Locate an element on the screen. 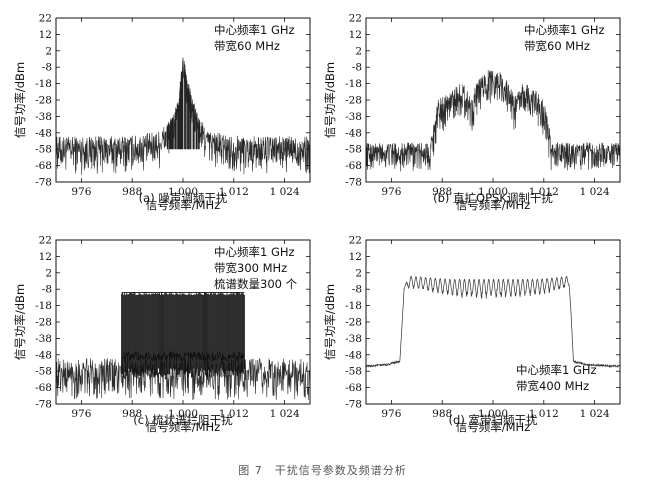 This screenshot has height=482, width=645. panel-caption-c: (c) 梳状谱拦阻干扰 is located at coordinates (183, 420).